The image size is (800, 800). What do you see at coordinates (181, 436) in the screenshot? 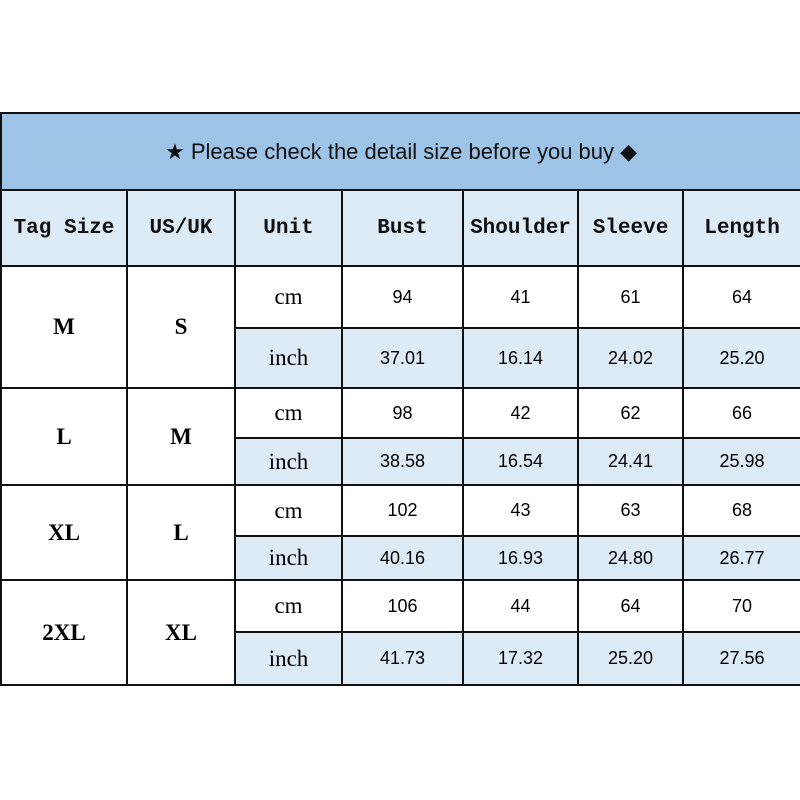
I see `us-uk-size-cell: M` at bounding box center [181, 436].